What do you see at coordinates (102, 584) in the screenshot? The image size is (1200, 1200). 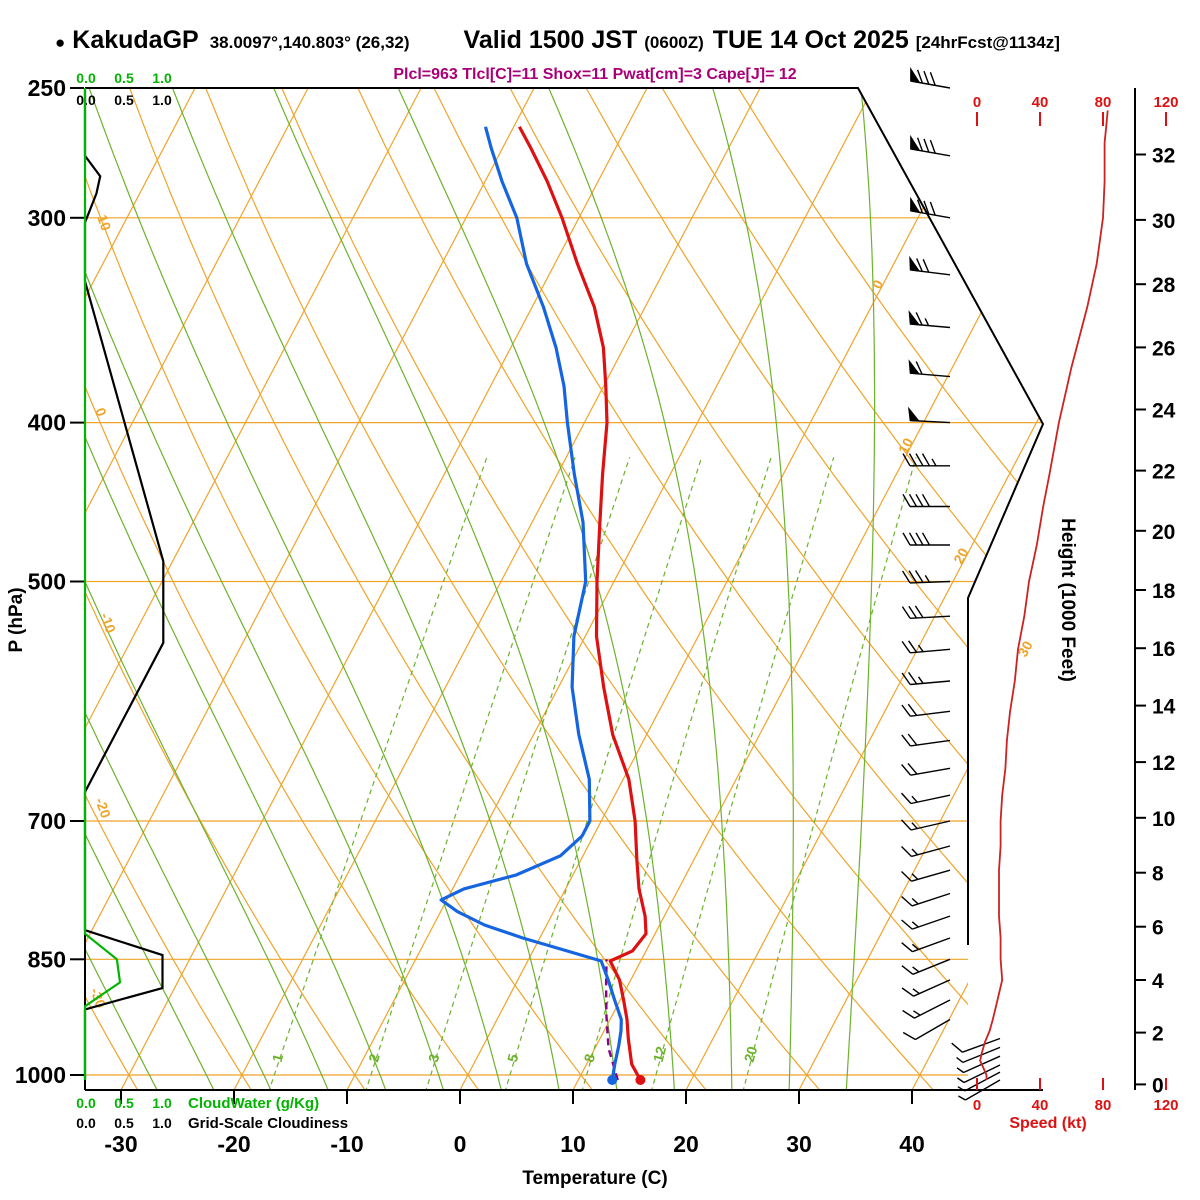 I see `cloud-water-profile` at bounding box center [102, 584].